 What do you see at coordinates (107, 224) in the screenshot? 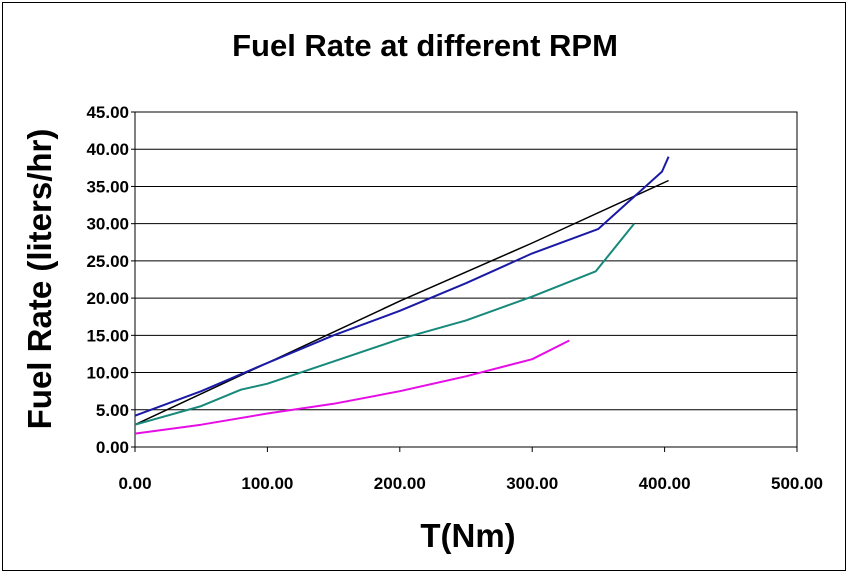
I see `y-tick-label: 30.00` at bounding box center [107, 224].